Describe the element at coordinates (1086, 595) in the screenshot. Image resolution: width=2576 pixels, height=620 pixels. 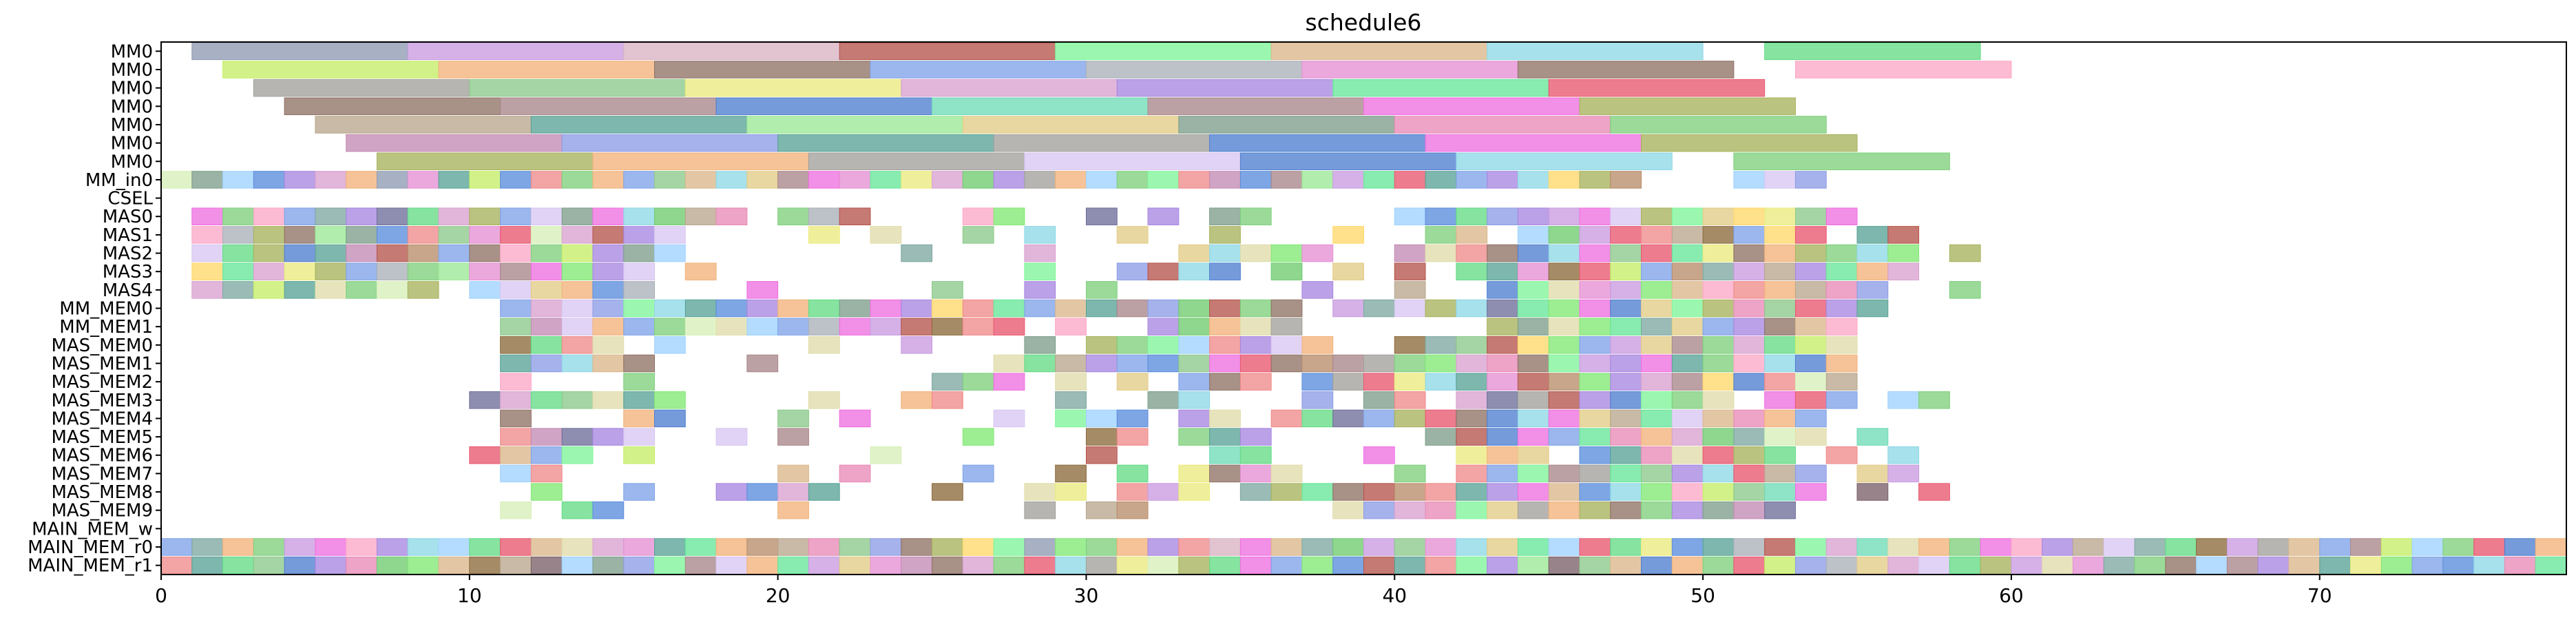
I see `x-tick-label: 30` at that location.